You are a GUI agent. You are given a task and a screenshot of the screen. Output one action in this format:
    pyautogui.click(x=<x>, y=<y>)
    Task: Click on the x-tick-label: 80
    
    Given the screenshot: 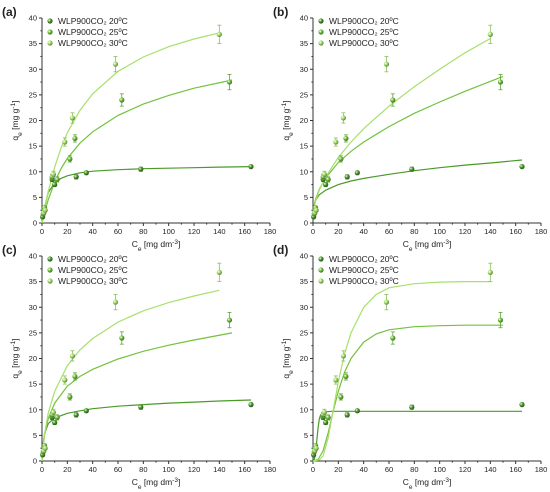 What is the action you would take?
    pyautogui.click(x=143, y=231)
    